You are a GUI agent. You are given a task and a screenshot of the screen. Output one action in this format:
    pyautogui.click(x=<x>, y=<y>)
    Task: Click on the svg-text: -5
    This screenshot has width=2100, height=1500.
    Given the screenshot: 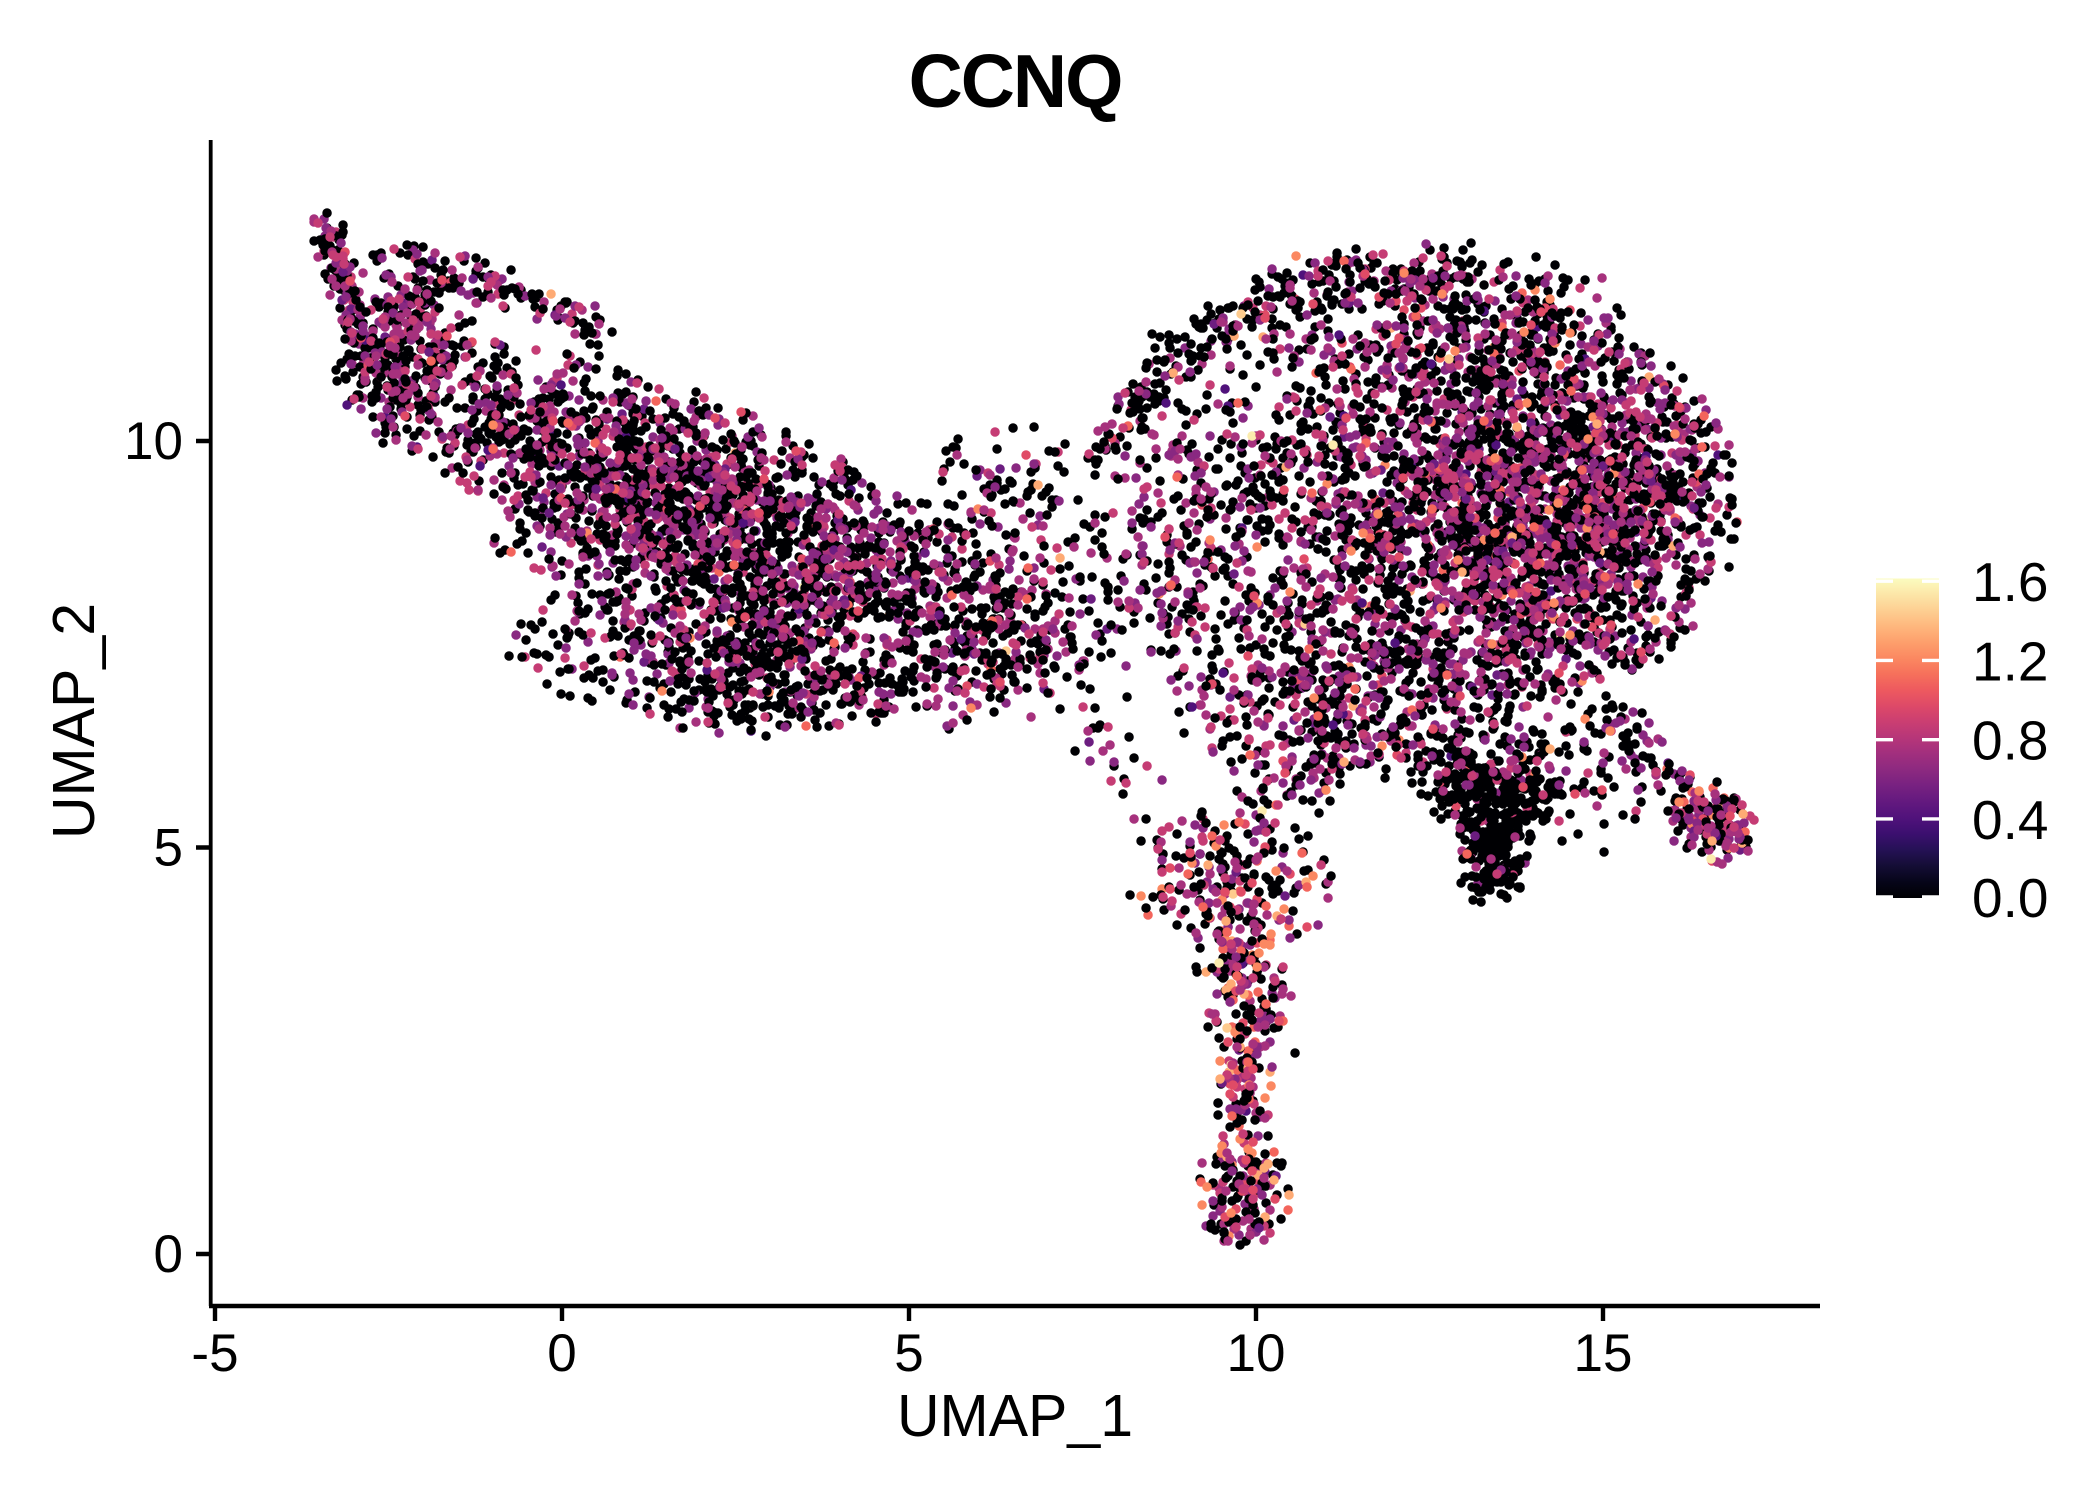 What is the action you would take?
    pyautogui.click(x=214, y=1353)
    